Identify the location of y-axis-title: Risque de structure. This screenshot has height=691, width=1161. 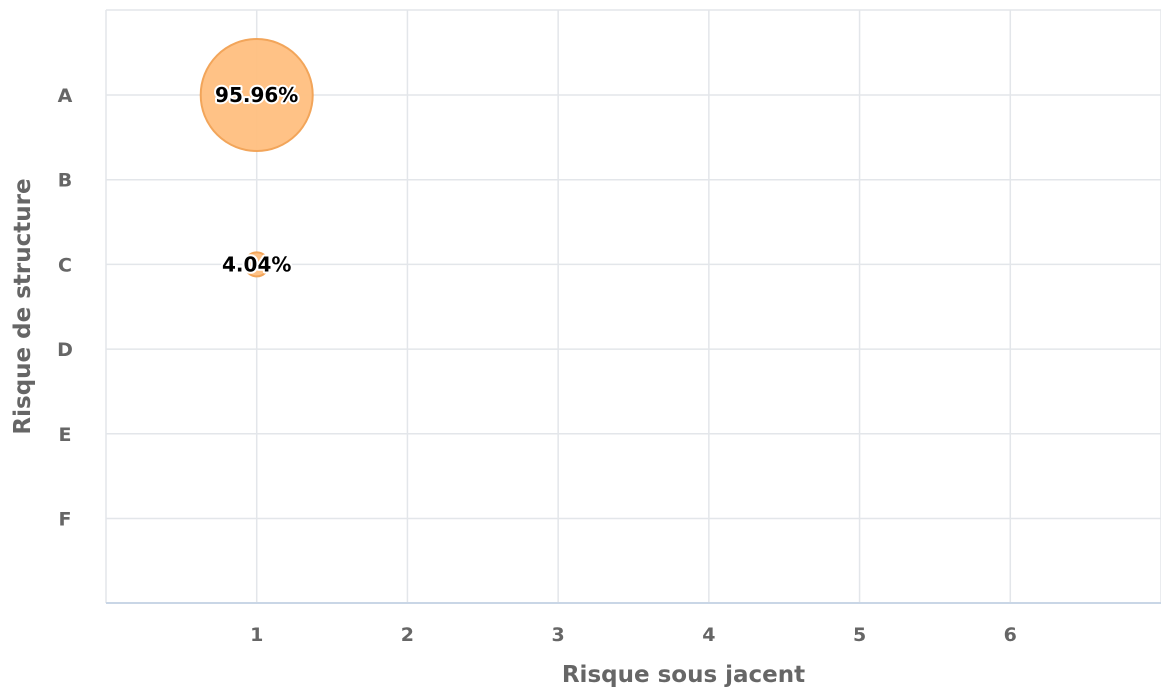
(23, 306).